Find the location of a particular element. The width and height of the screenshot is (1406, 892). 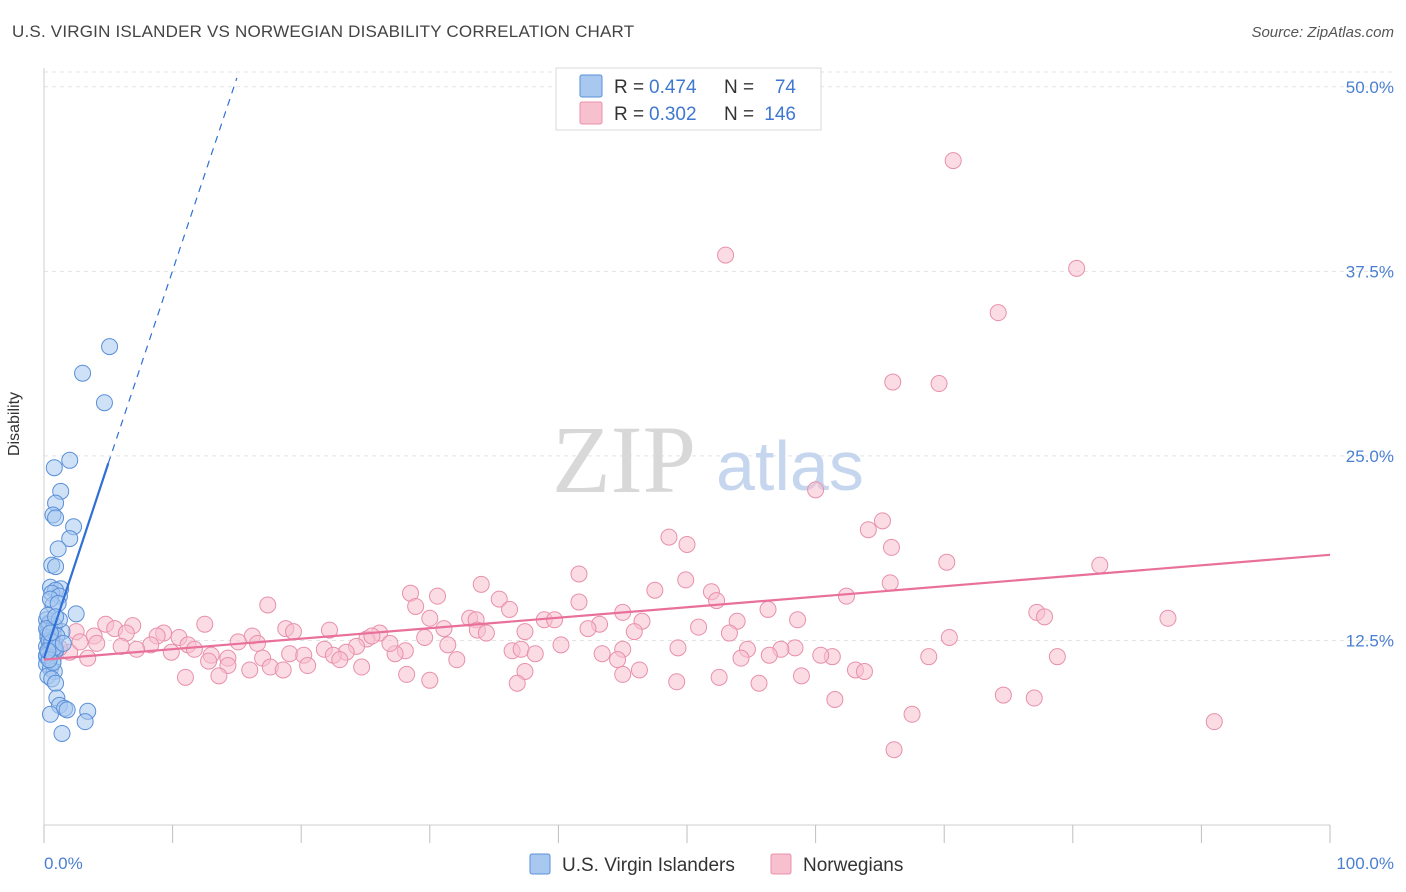

x-tick-label-min: 0.0% is located at coordinates (63, 863).